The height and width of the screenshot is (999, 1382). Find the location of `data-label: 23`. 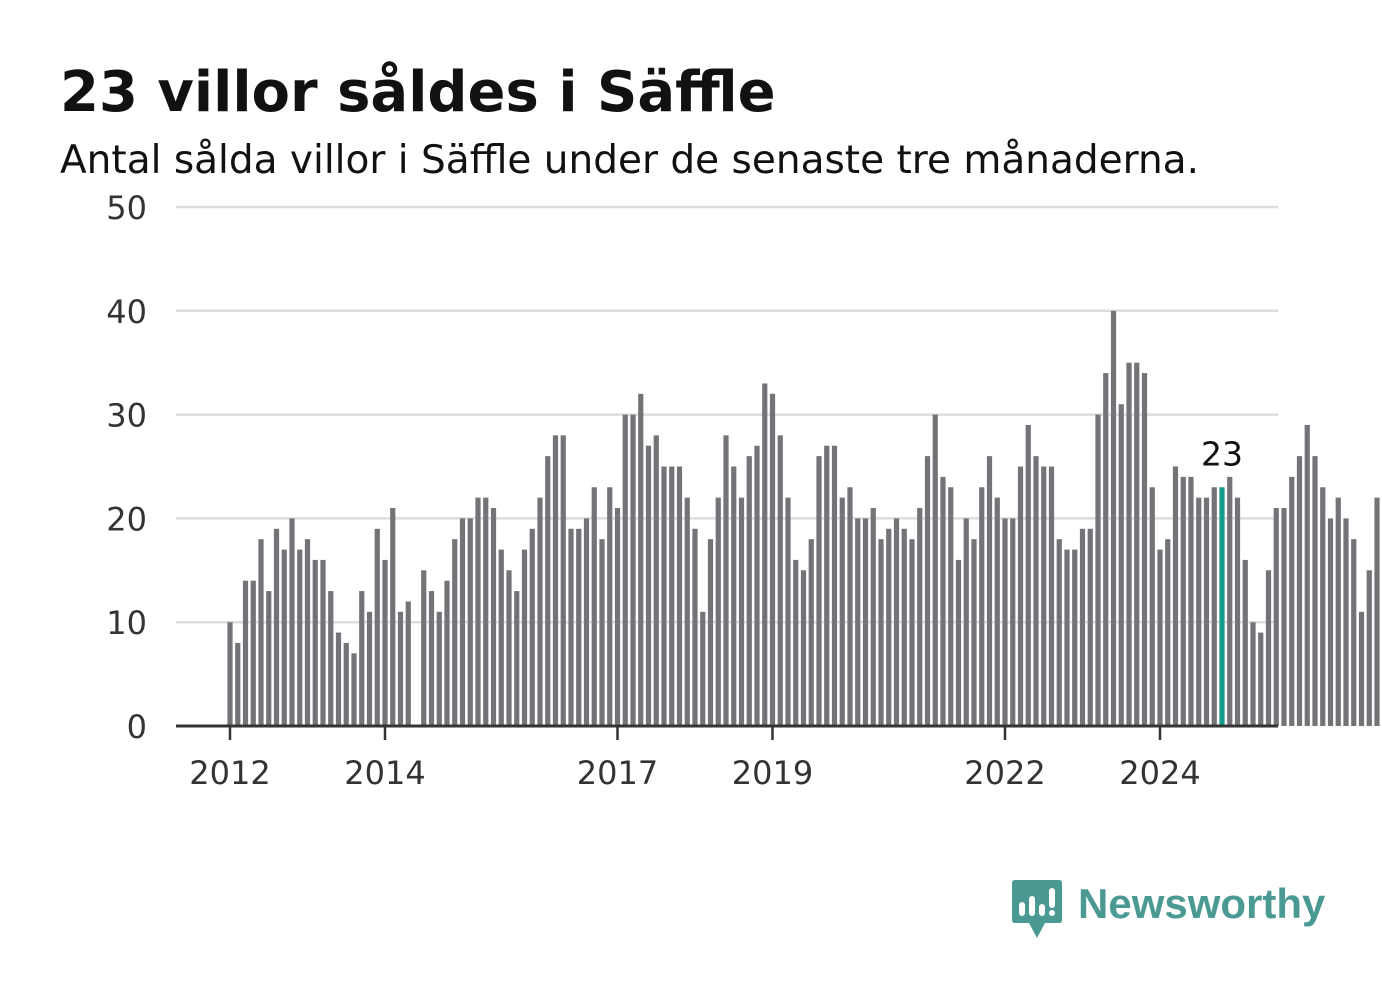

data-label: 23 is located at coordinates (1222, 453).